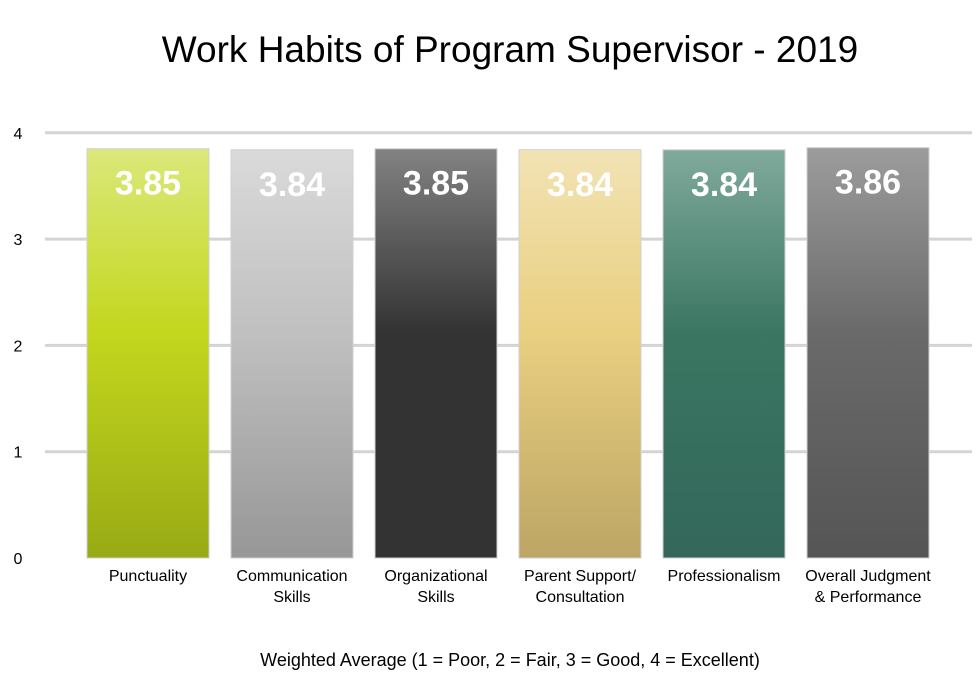 This screenshot has width=980, height=700. What do you see at coordinates (510, 49) in the screenshot?
I see `chart-title: Work Habits of Program Supervisor - 2019` at bounding box center [510, 49].